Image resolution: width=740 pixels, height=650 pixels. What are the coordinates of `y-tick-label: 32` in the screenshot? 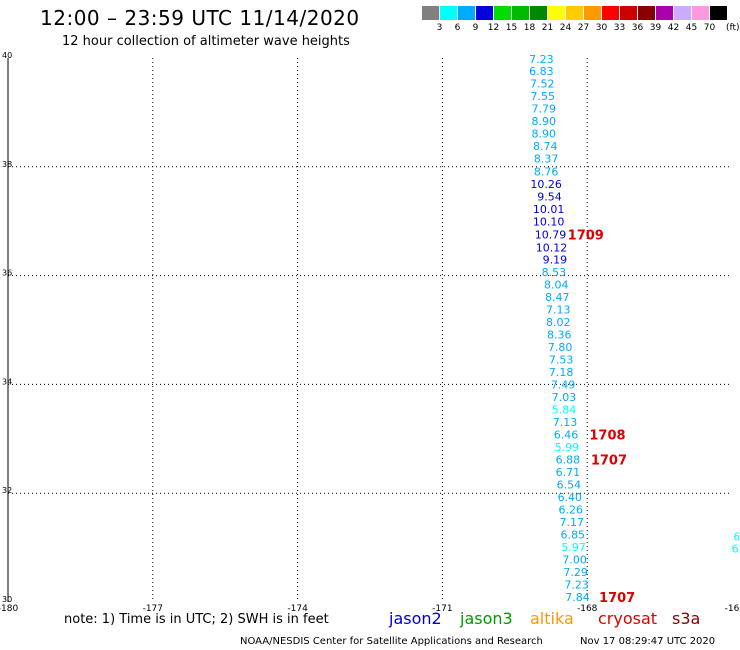 It's located at (7, 490).